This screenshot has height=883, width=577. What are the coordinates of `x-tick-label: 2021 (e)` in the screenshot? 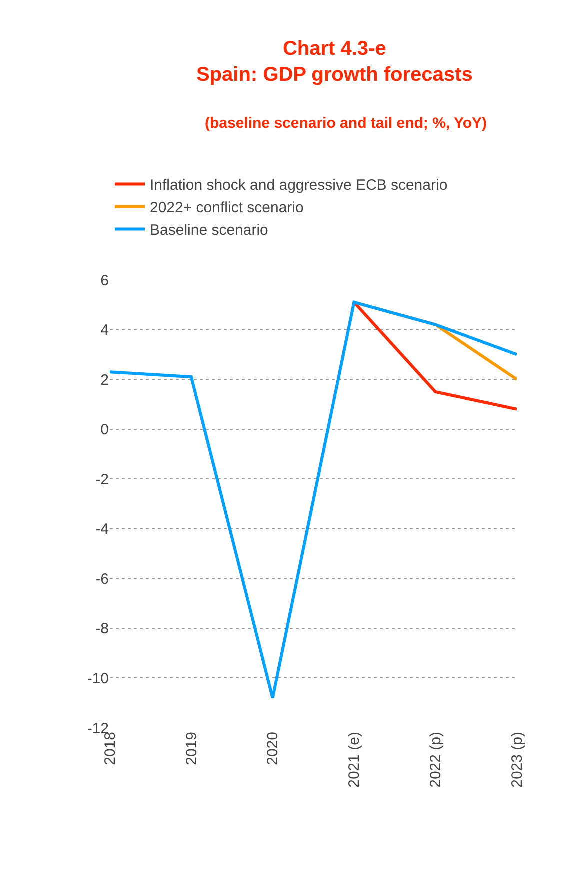 It's located at (355, 760).